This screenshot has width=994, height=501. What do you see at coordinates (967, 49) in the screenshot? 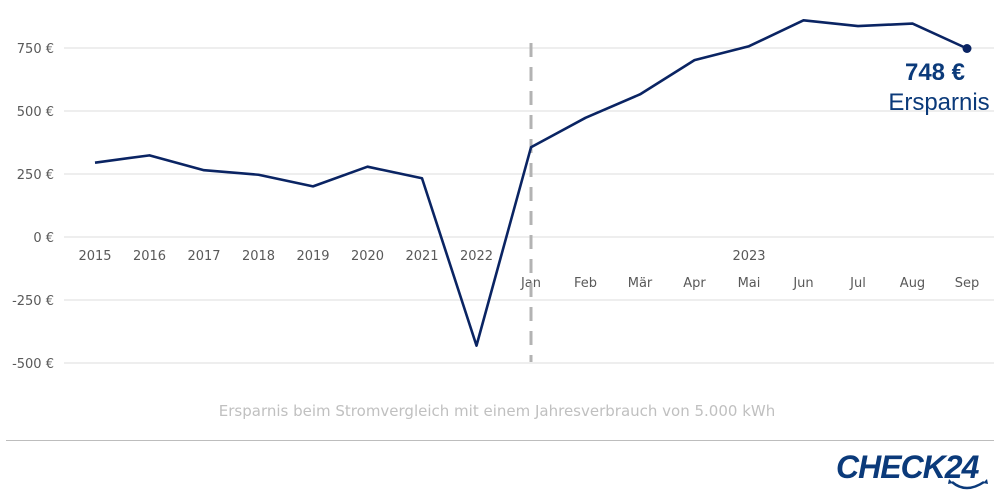
I see `data-point` at bounding box center [967, 49].